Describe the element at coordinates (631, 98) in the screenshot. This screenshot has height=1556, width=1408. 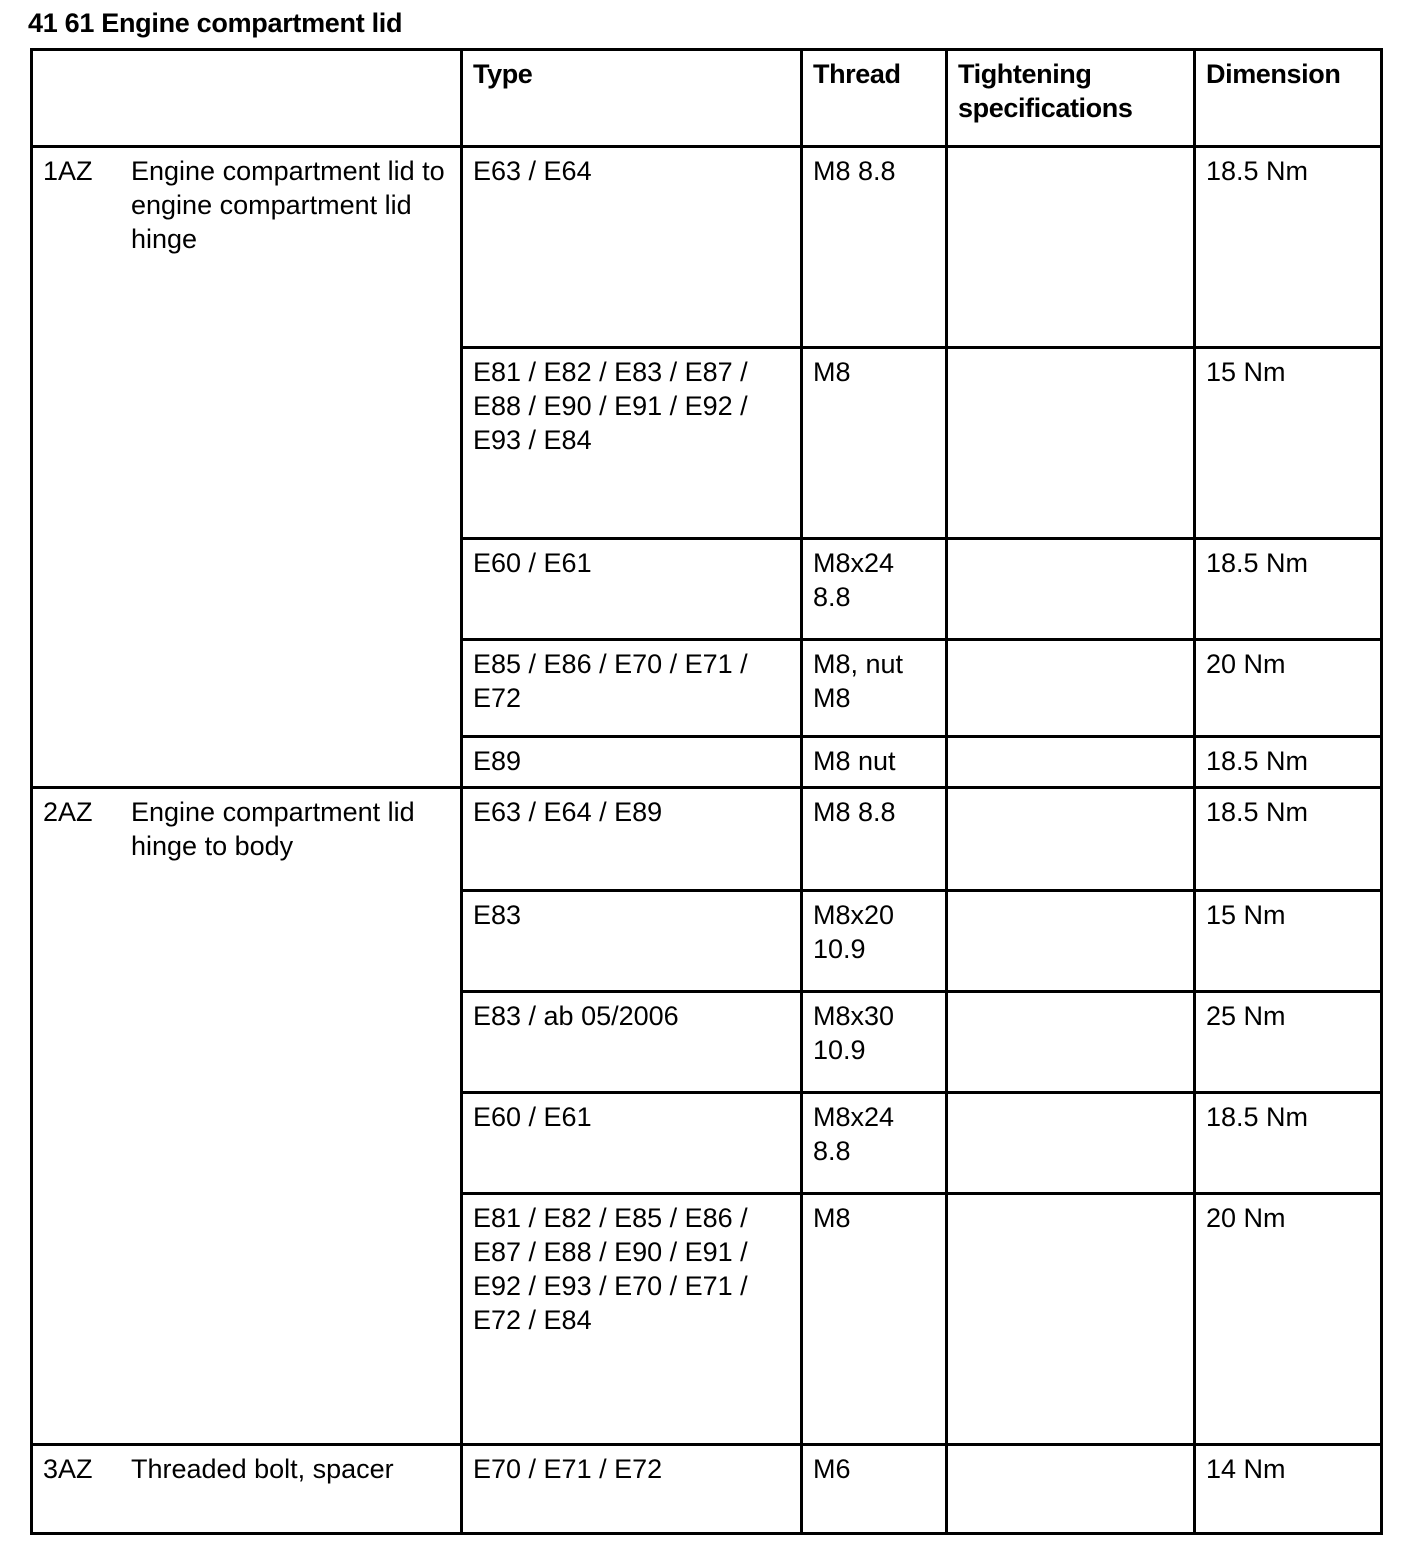
I see `column-header-type: Type` at that location.